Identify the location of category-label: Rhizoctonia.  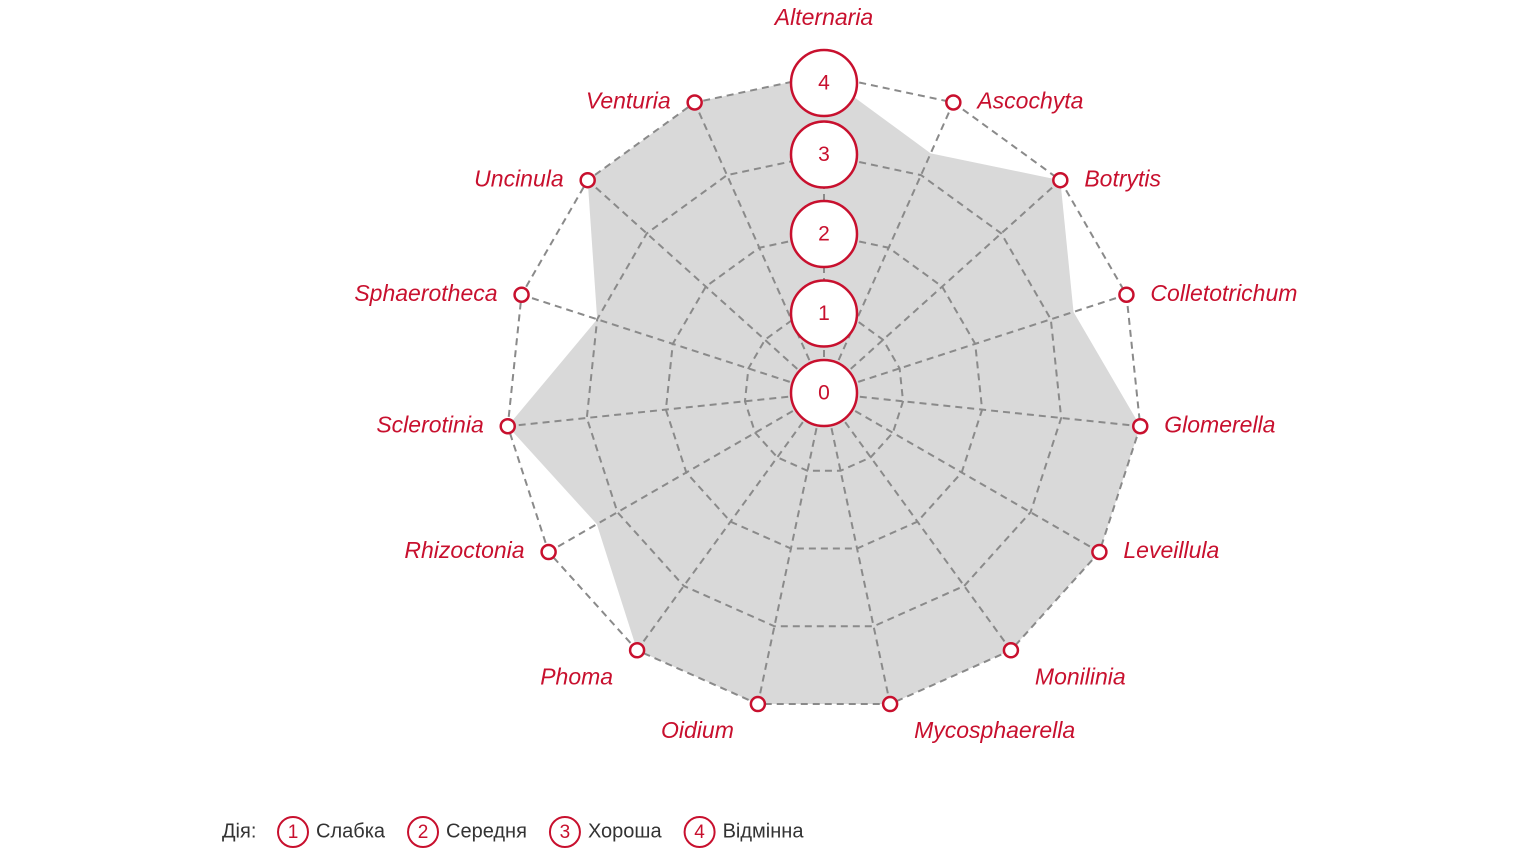
(464, 550).